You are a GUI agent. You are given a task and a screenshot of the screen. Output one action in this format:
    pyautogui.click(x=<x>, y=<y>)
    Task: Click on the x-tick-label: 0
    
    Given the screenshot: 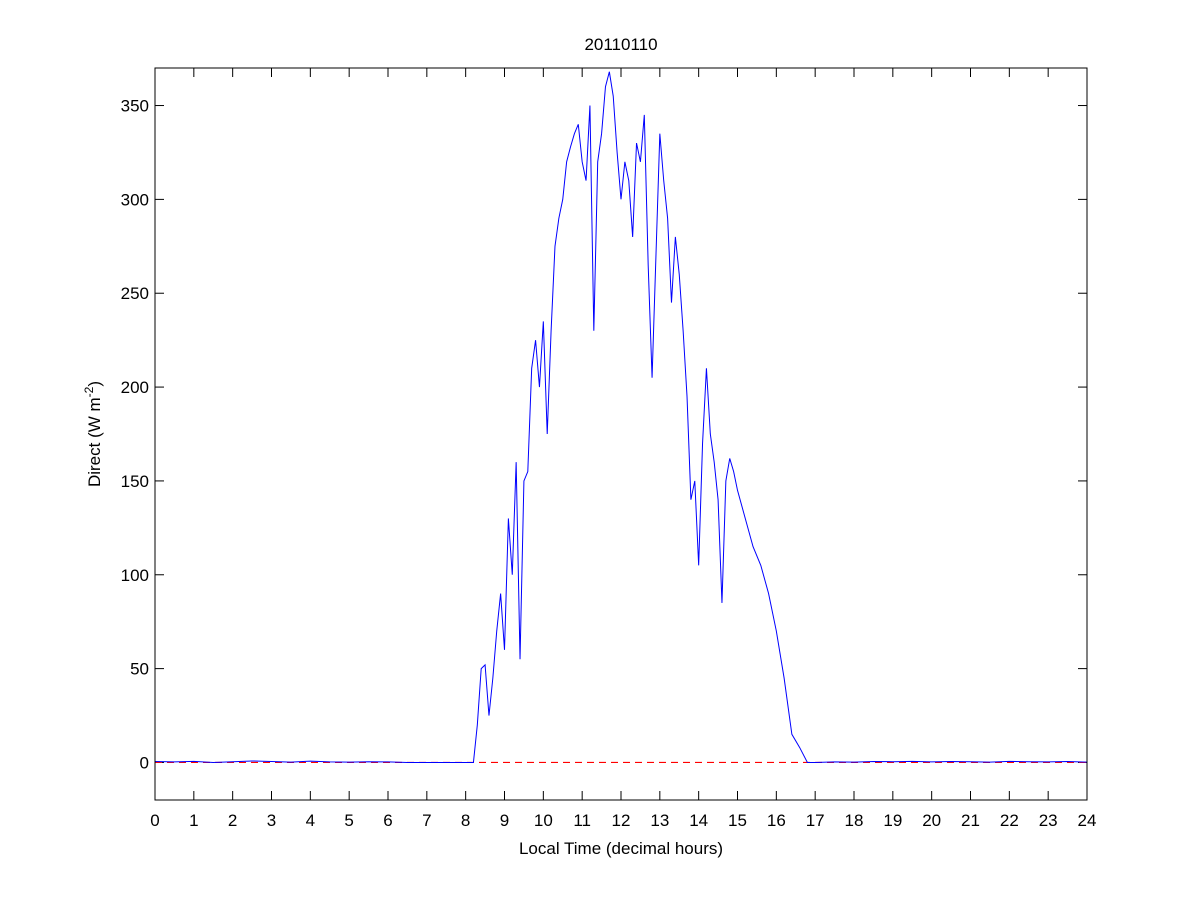 What is the action you would take?
    pyautogui.click(x=154, y=820)
    